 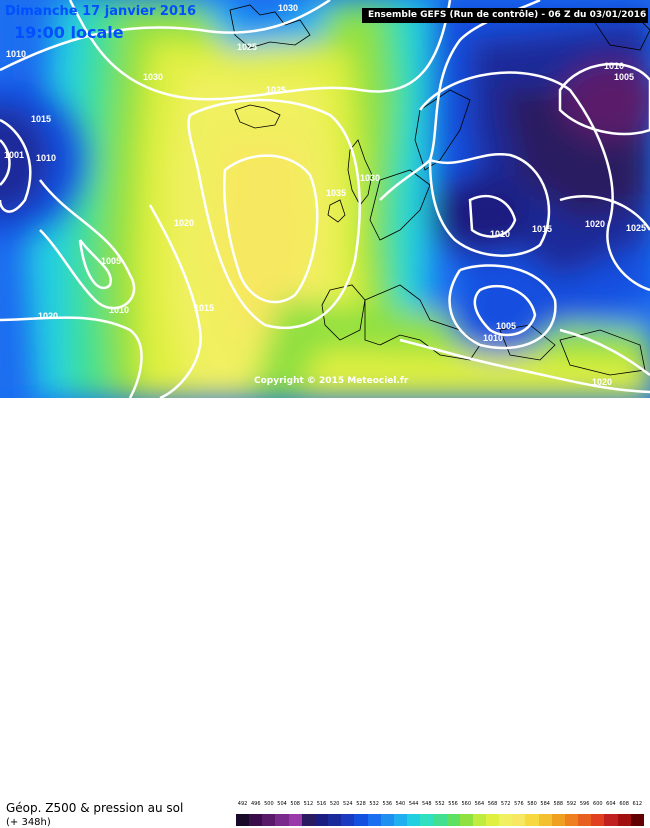 What do you see at coordinates (387, 804) in the screenshot?
I see `color-scale-label: 536` at bounding box center [387, 804].